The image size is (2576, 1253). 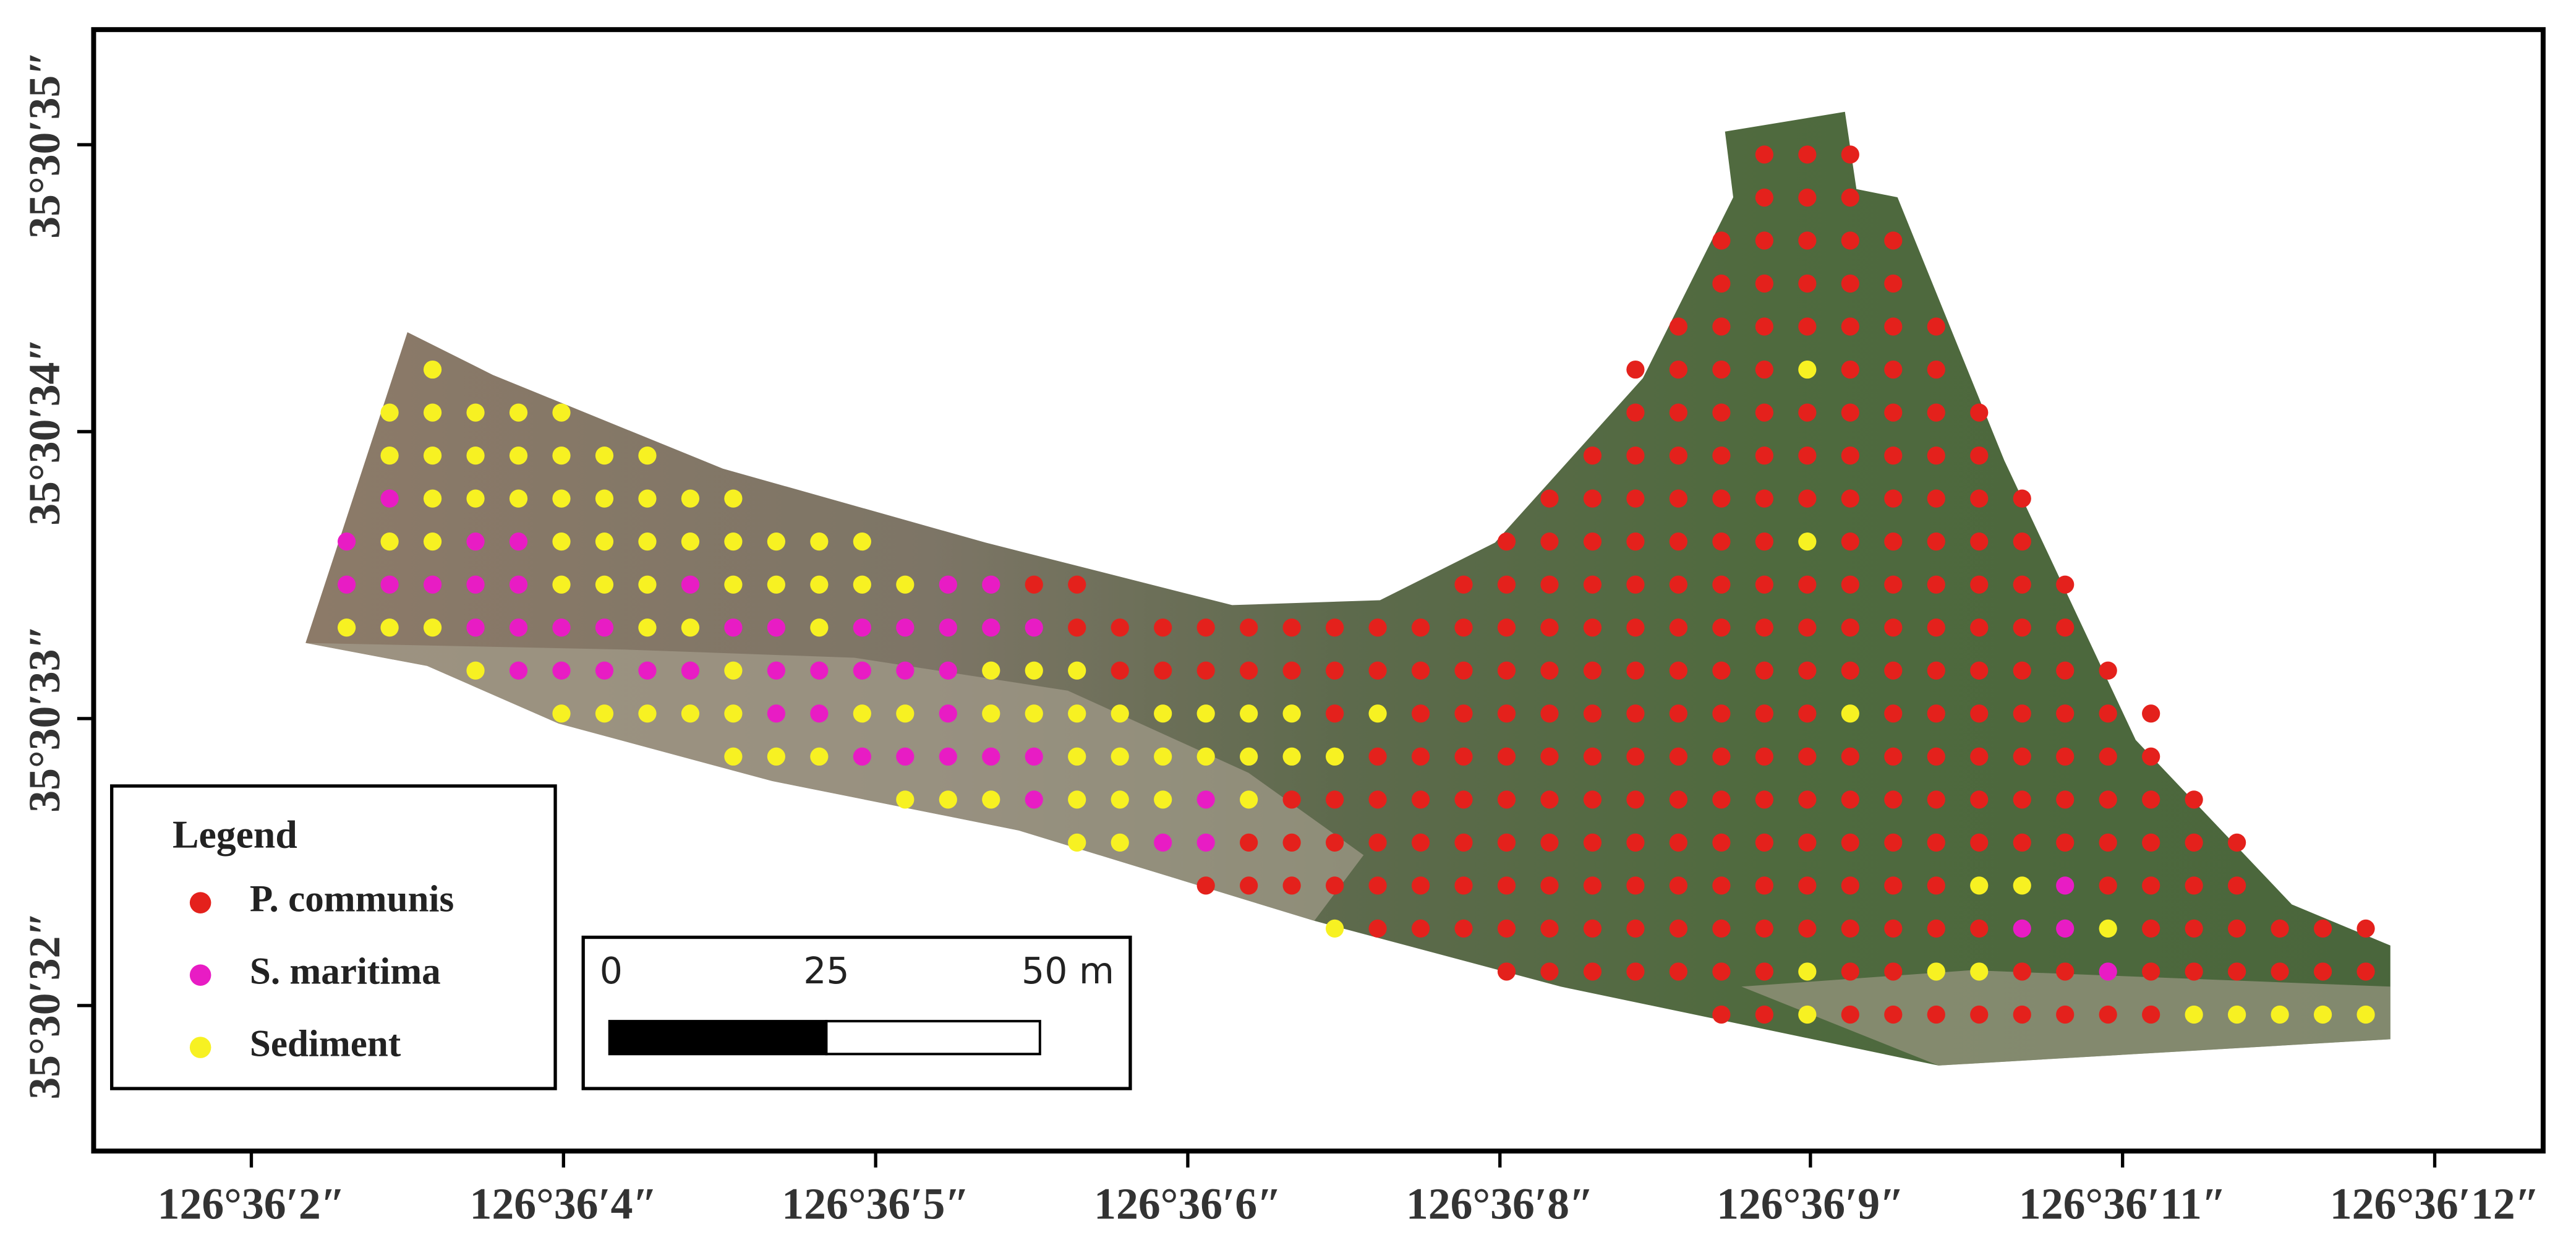 I want to click on y-tick-label: 35°30′33″, so click(x=44, y=719).